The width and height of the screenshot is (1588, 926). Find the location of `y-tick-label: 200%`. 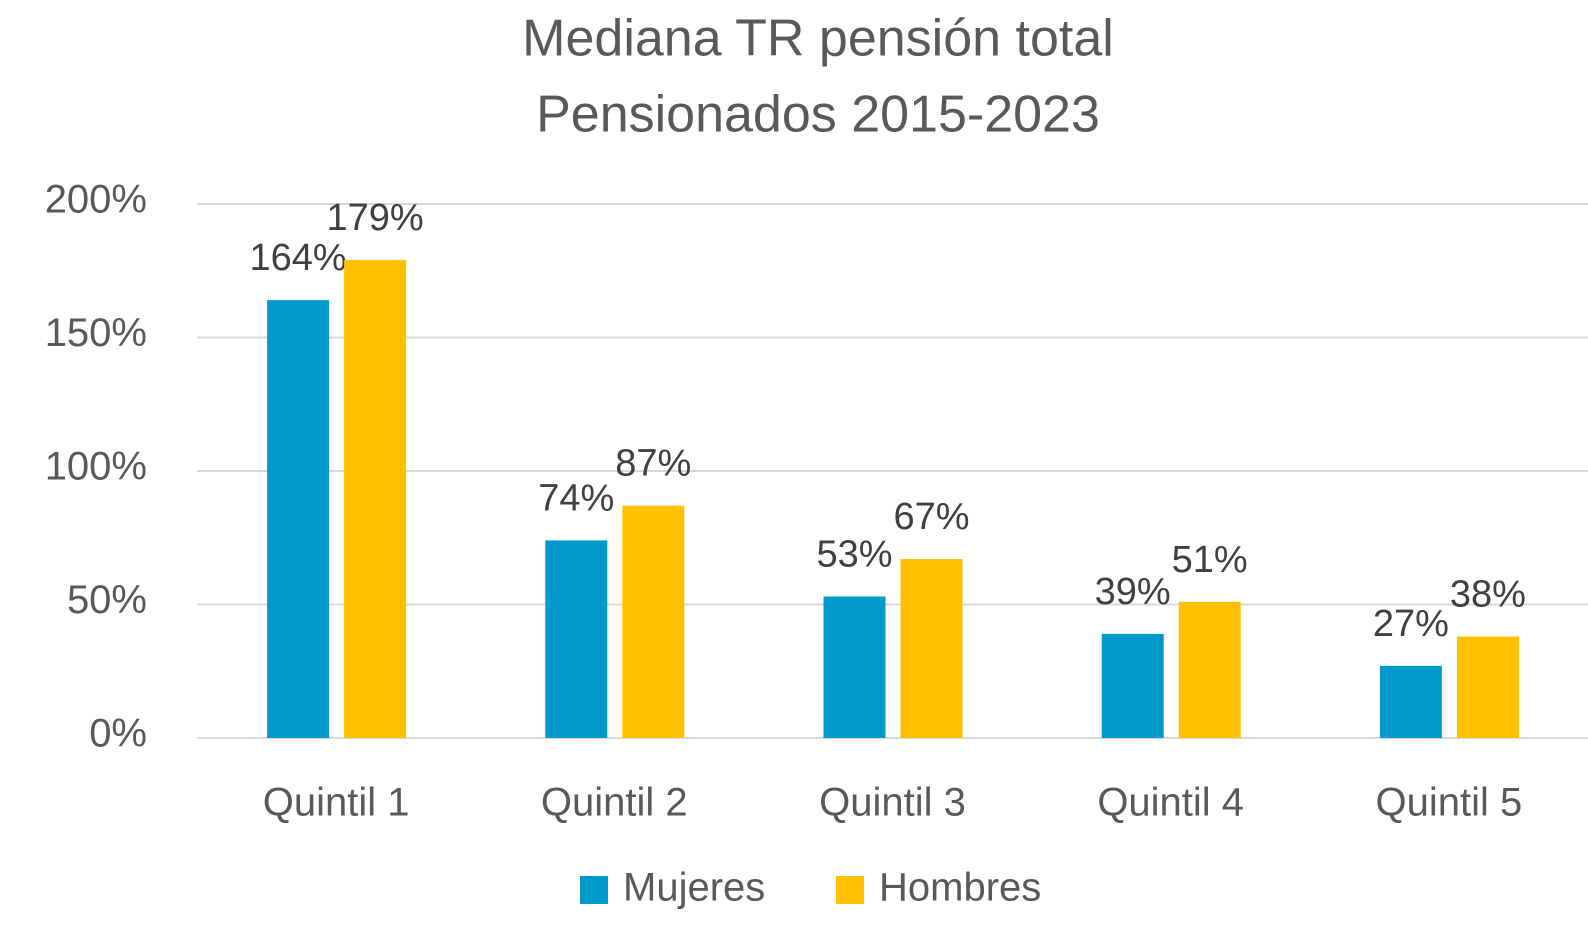

y-tick-label: 200% is located at coordinates (96, 200).